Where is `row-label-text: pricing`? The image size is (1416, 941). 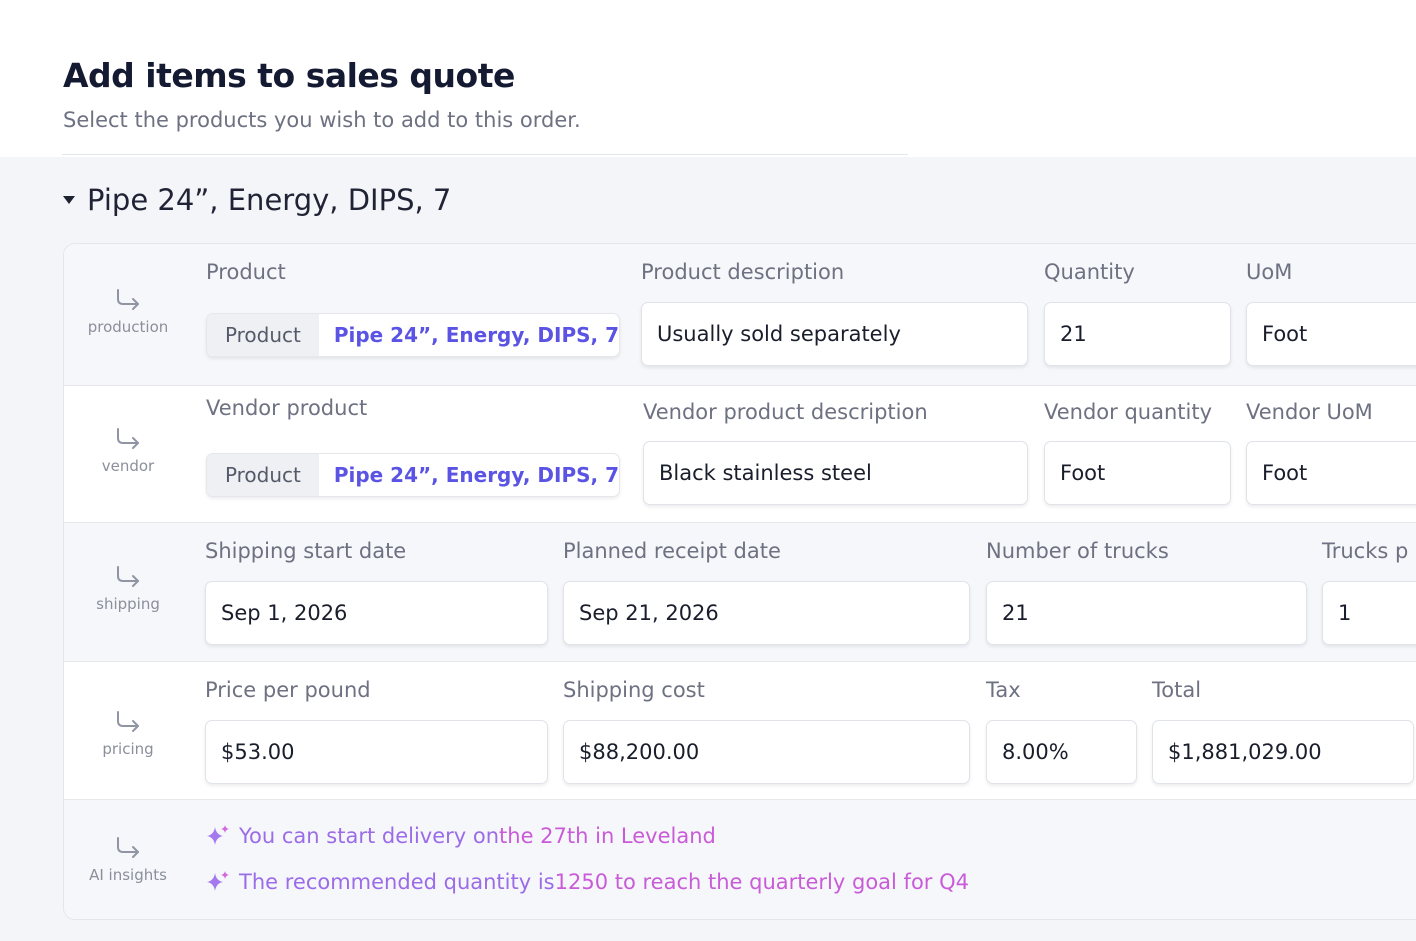
row-label-text: pricing is located at coordinates (128, 749).